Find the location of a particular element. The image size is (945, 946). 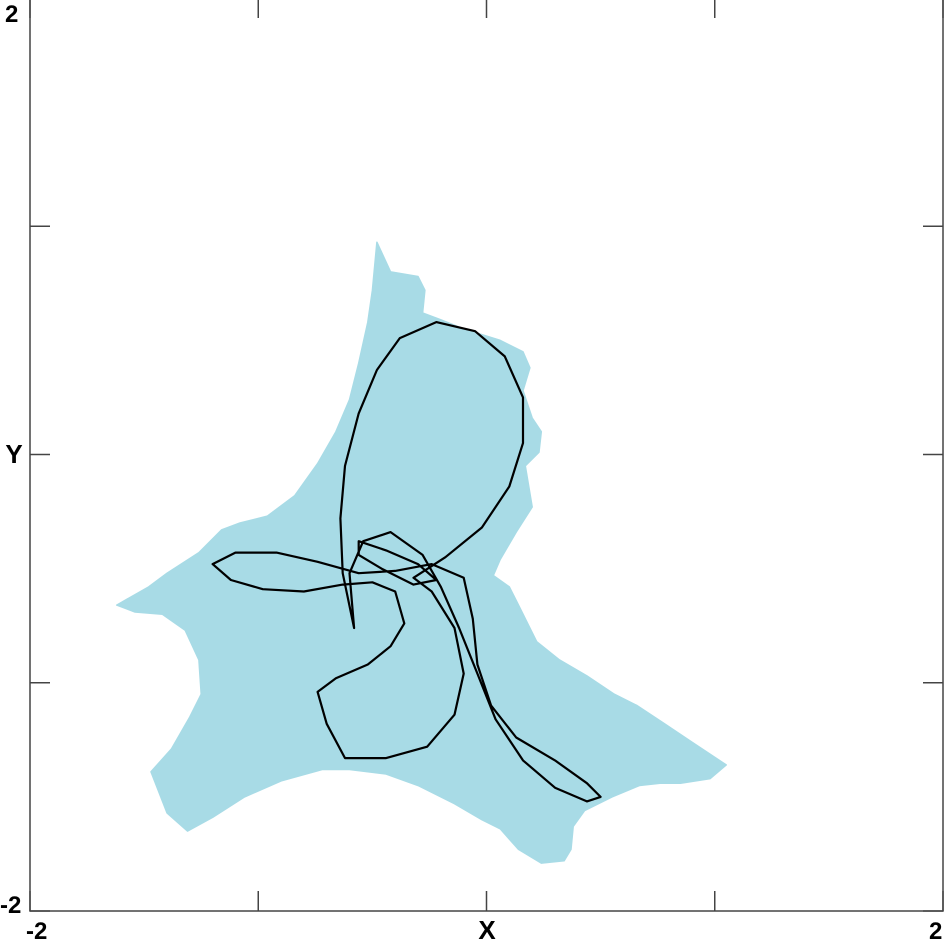

x-axis-label: X is located at coordinates (487, 930).